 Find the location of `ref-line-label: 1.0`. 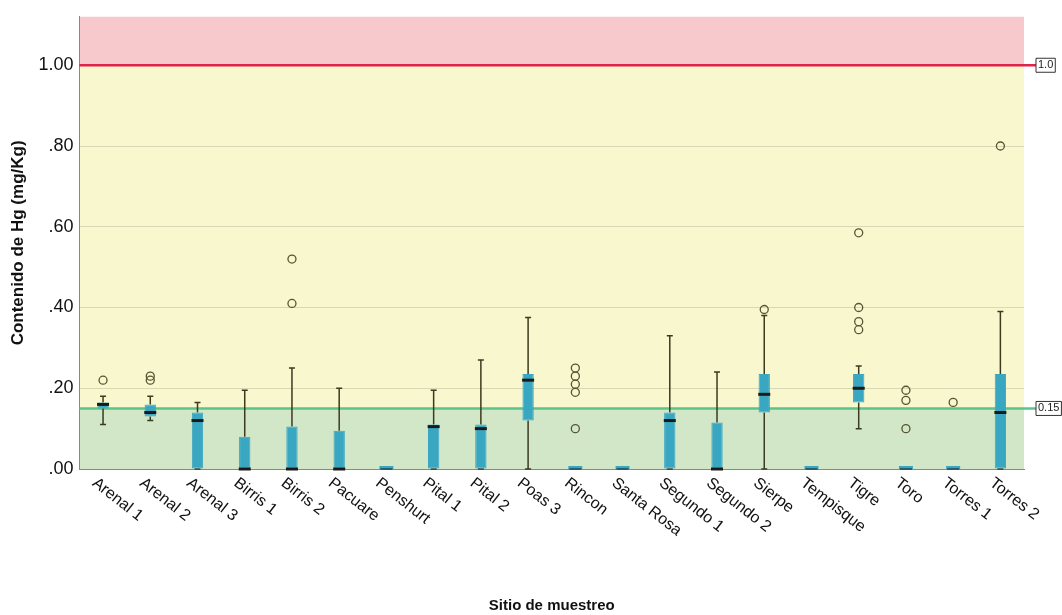

ref-line-label: 1.0 is located at coordinates (1046, 64).